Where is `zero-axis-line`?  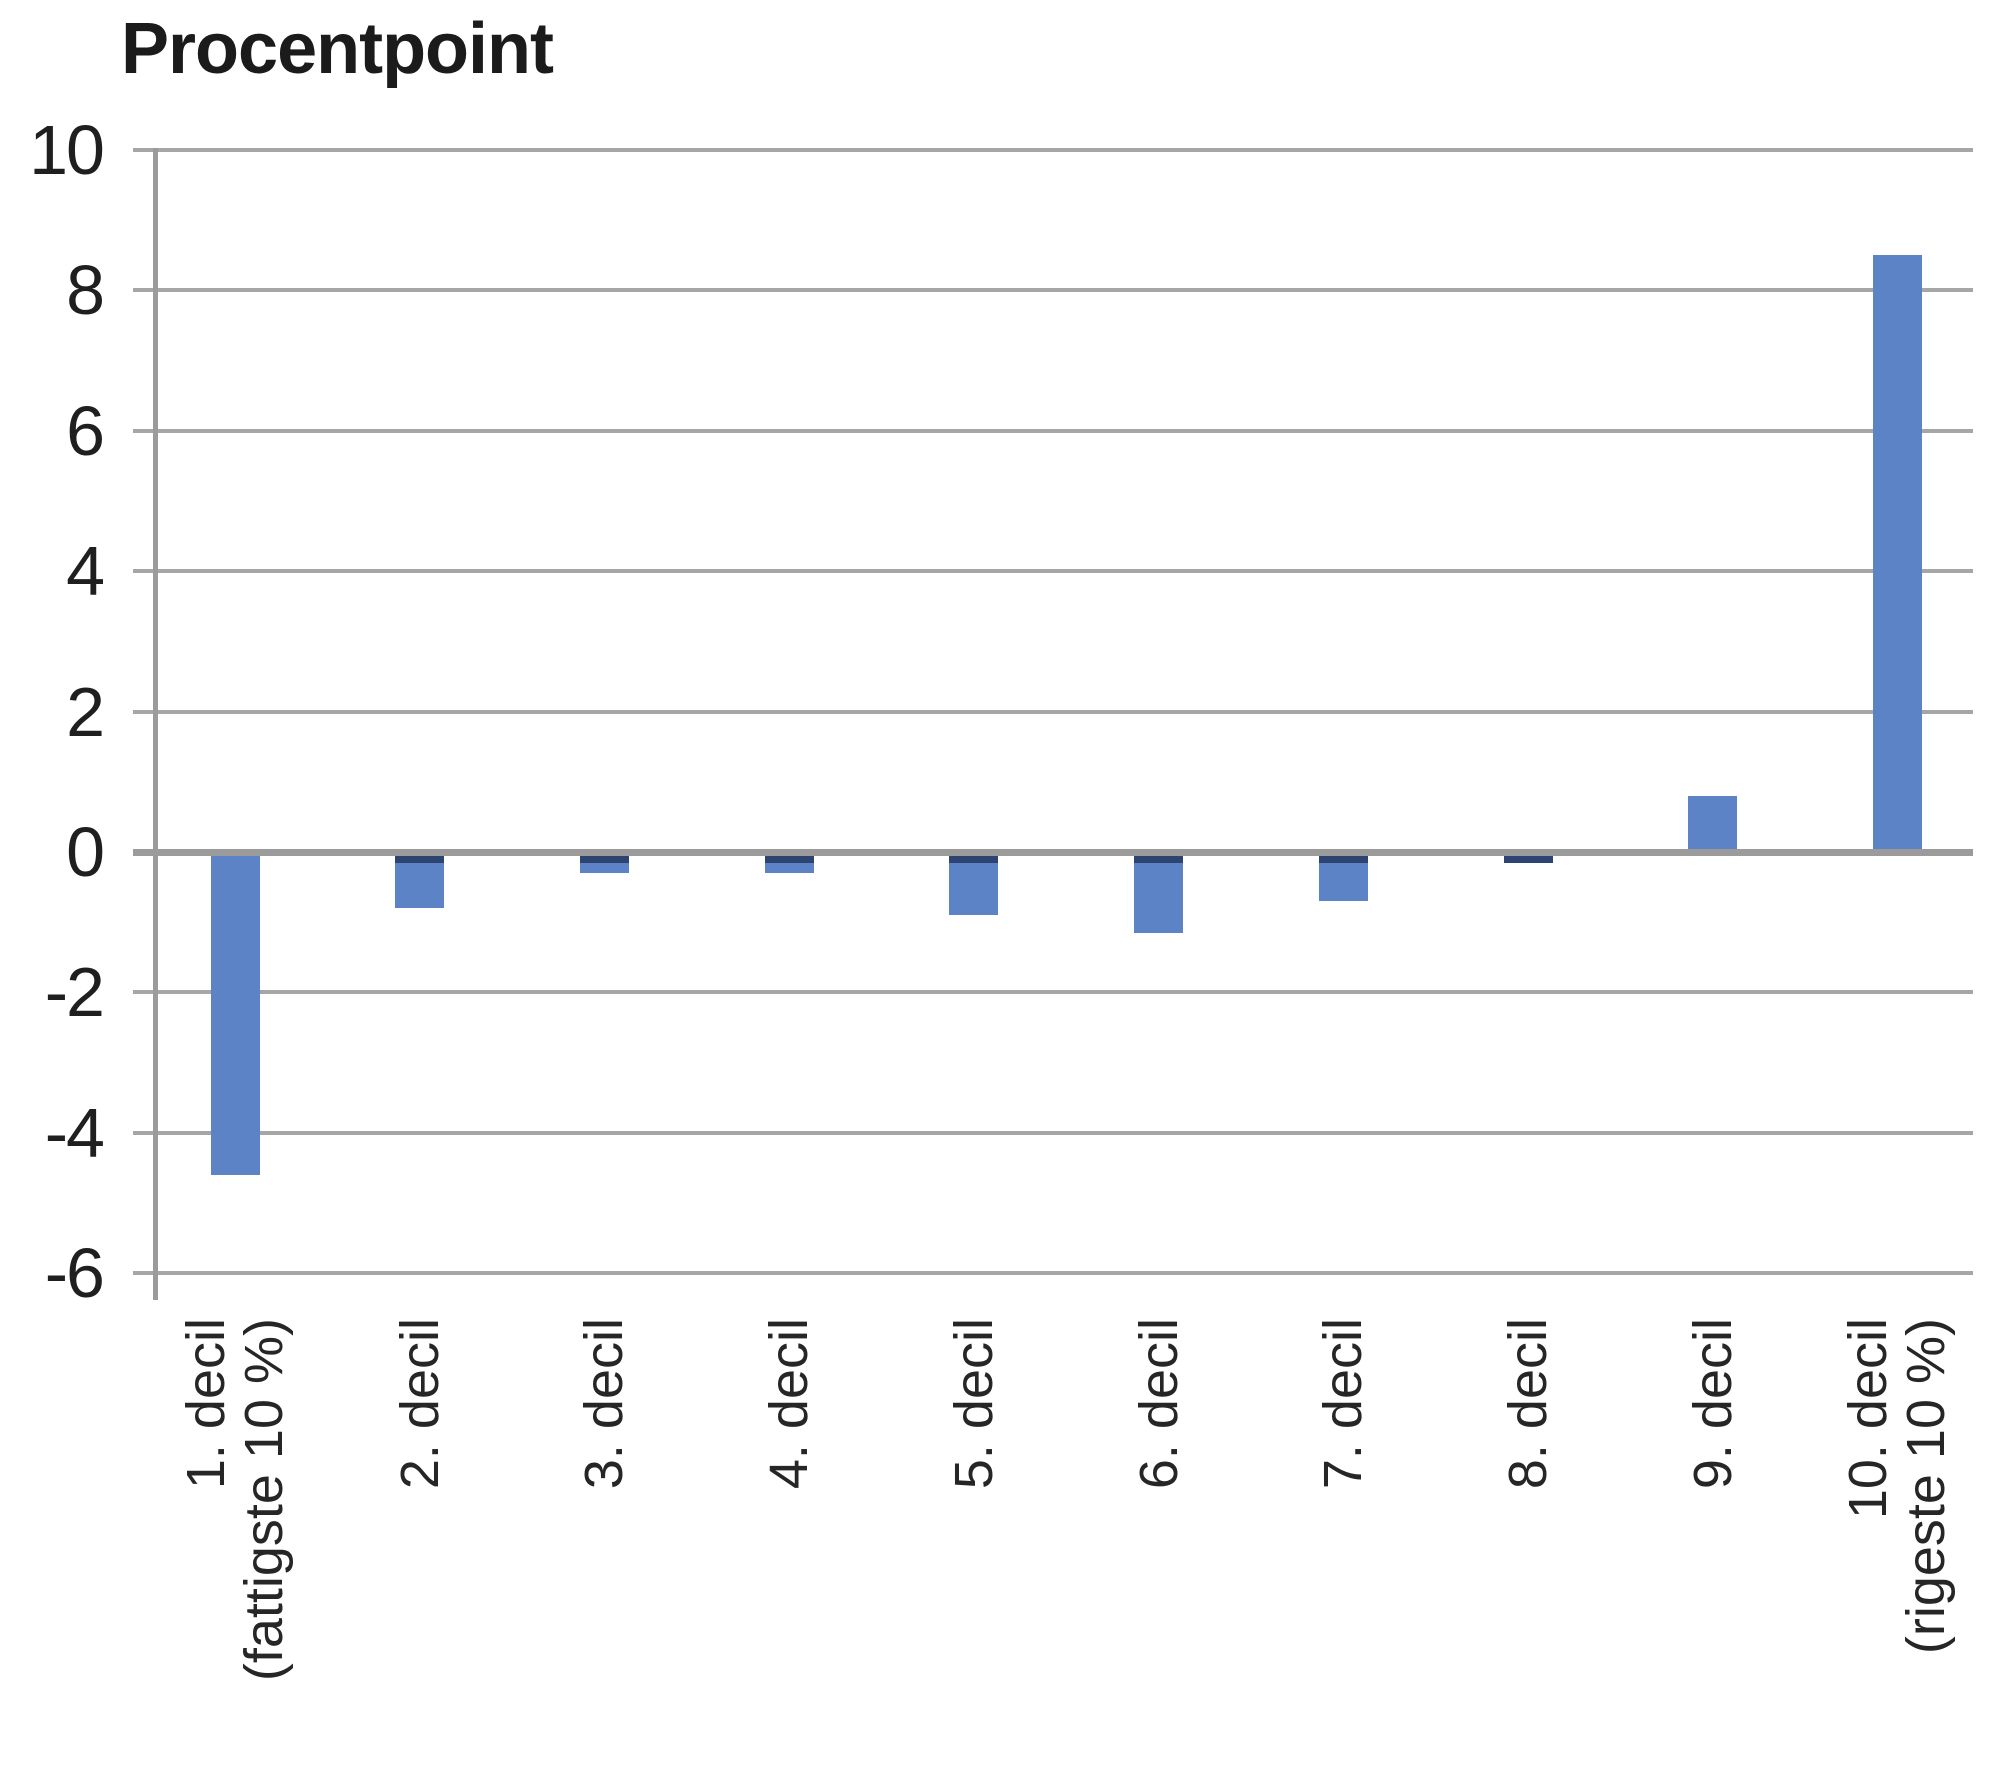 zero-axis-line is located at coordinates (1053, 852).